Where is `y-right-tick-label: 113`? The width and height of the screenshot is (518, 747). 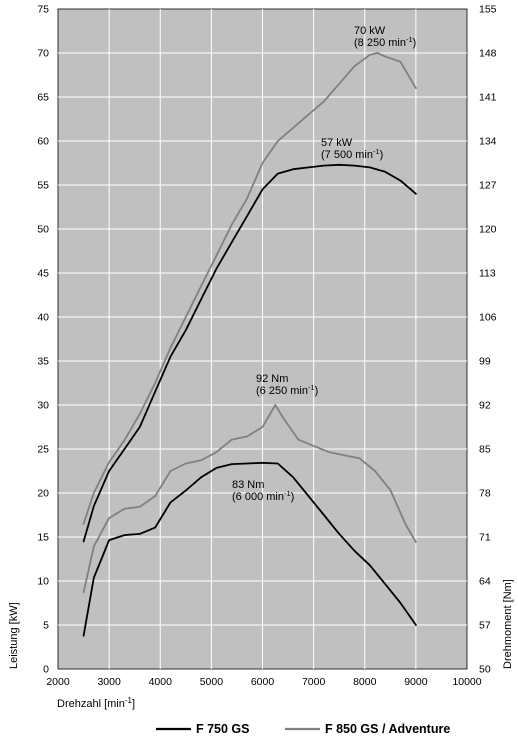 y-right-tick-label: 113 is located at coordinates (487, 274).